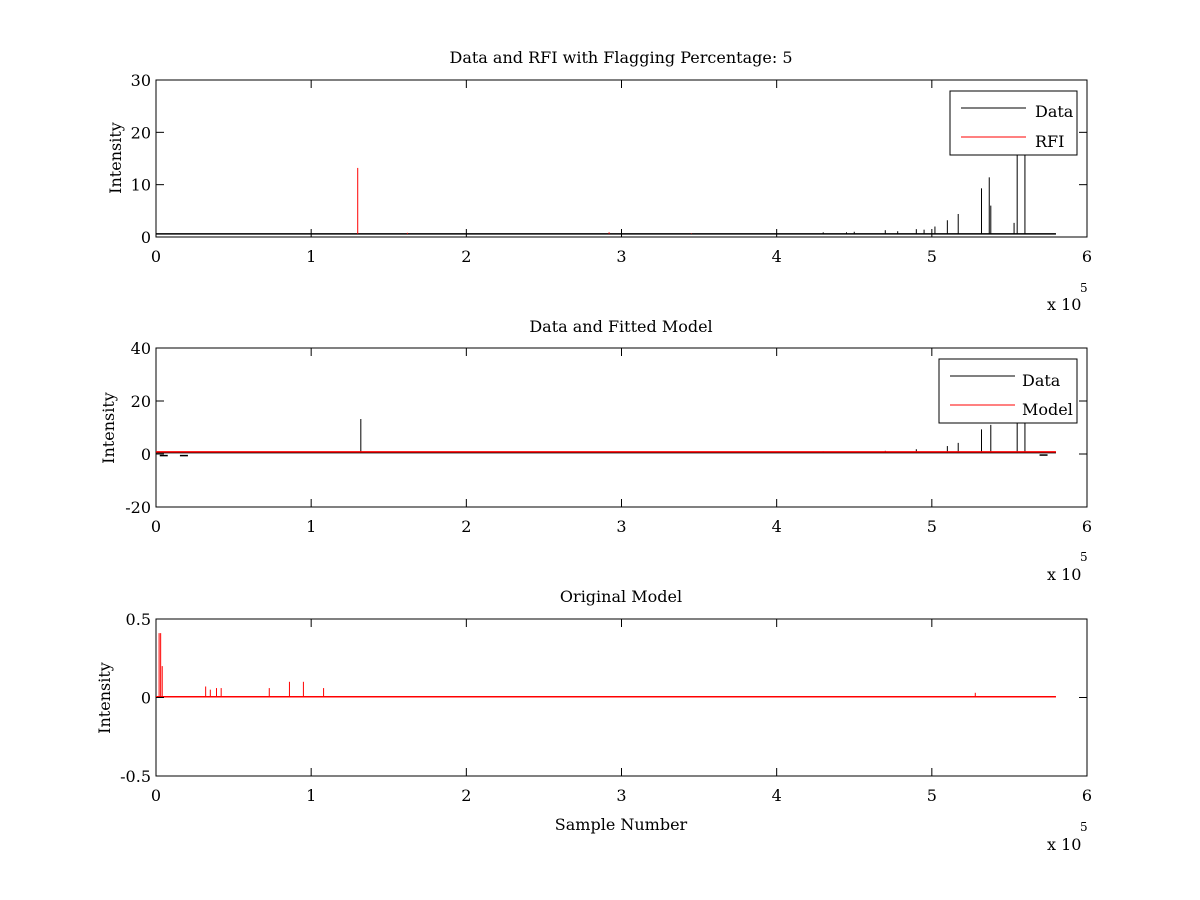  What do you see at coordinates (108, 428) in the screenshot?
I see `panel-2-ylabel: Intensity` at bounding box center [108, 428].